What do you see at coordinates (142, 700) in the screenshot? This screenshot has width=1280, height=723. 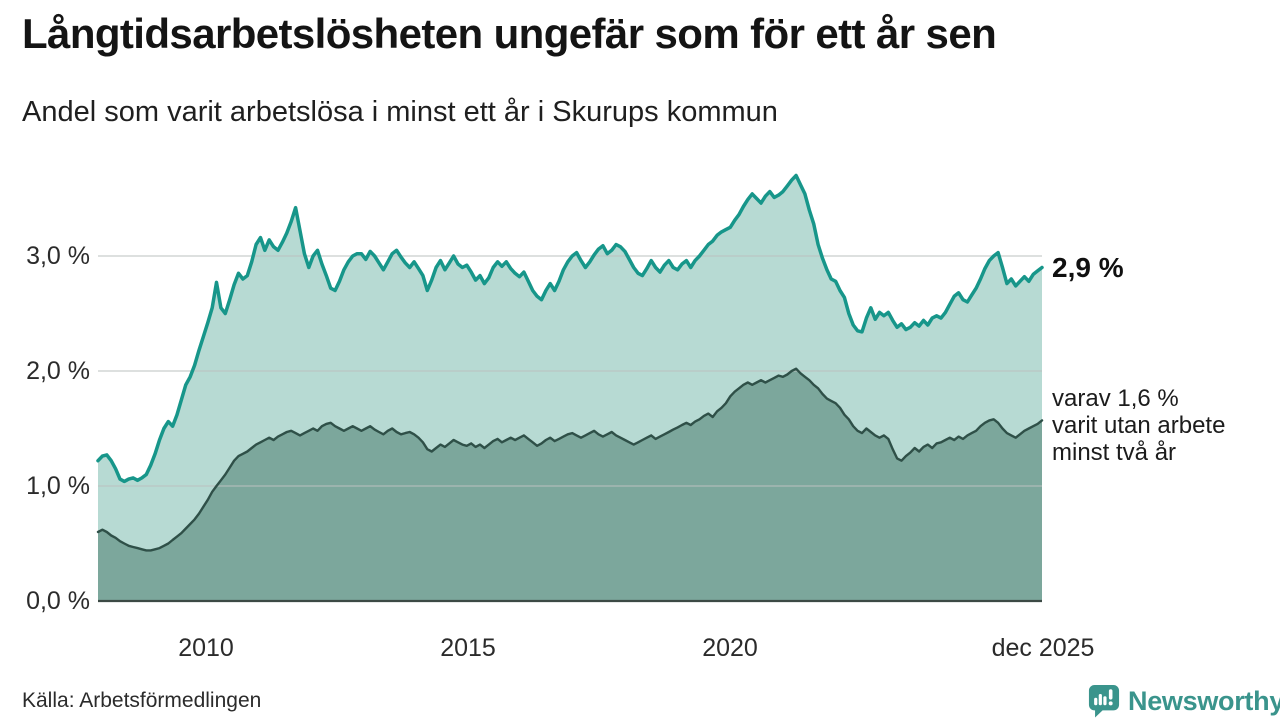 I see `source-note: Källa: Arbetsförmedlingen` at bounding box center [142, 700].